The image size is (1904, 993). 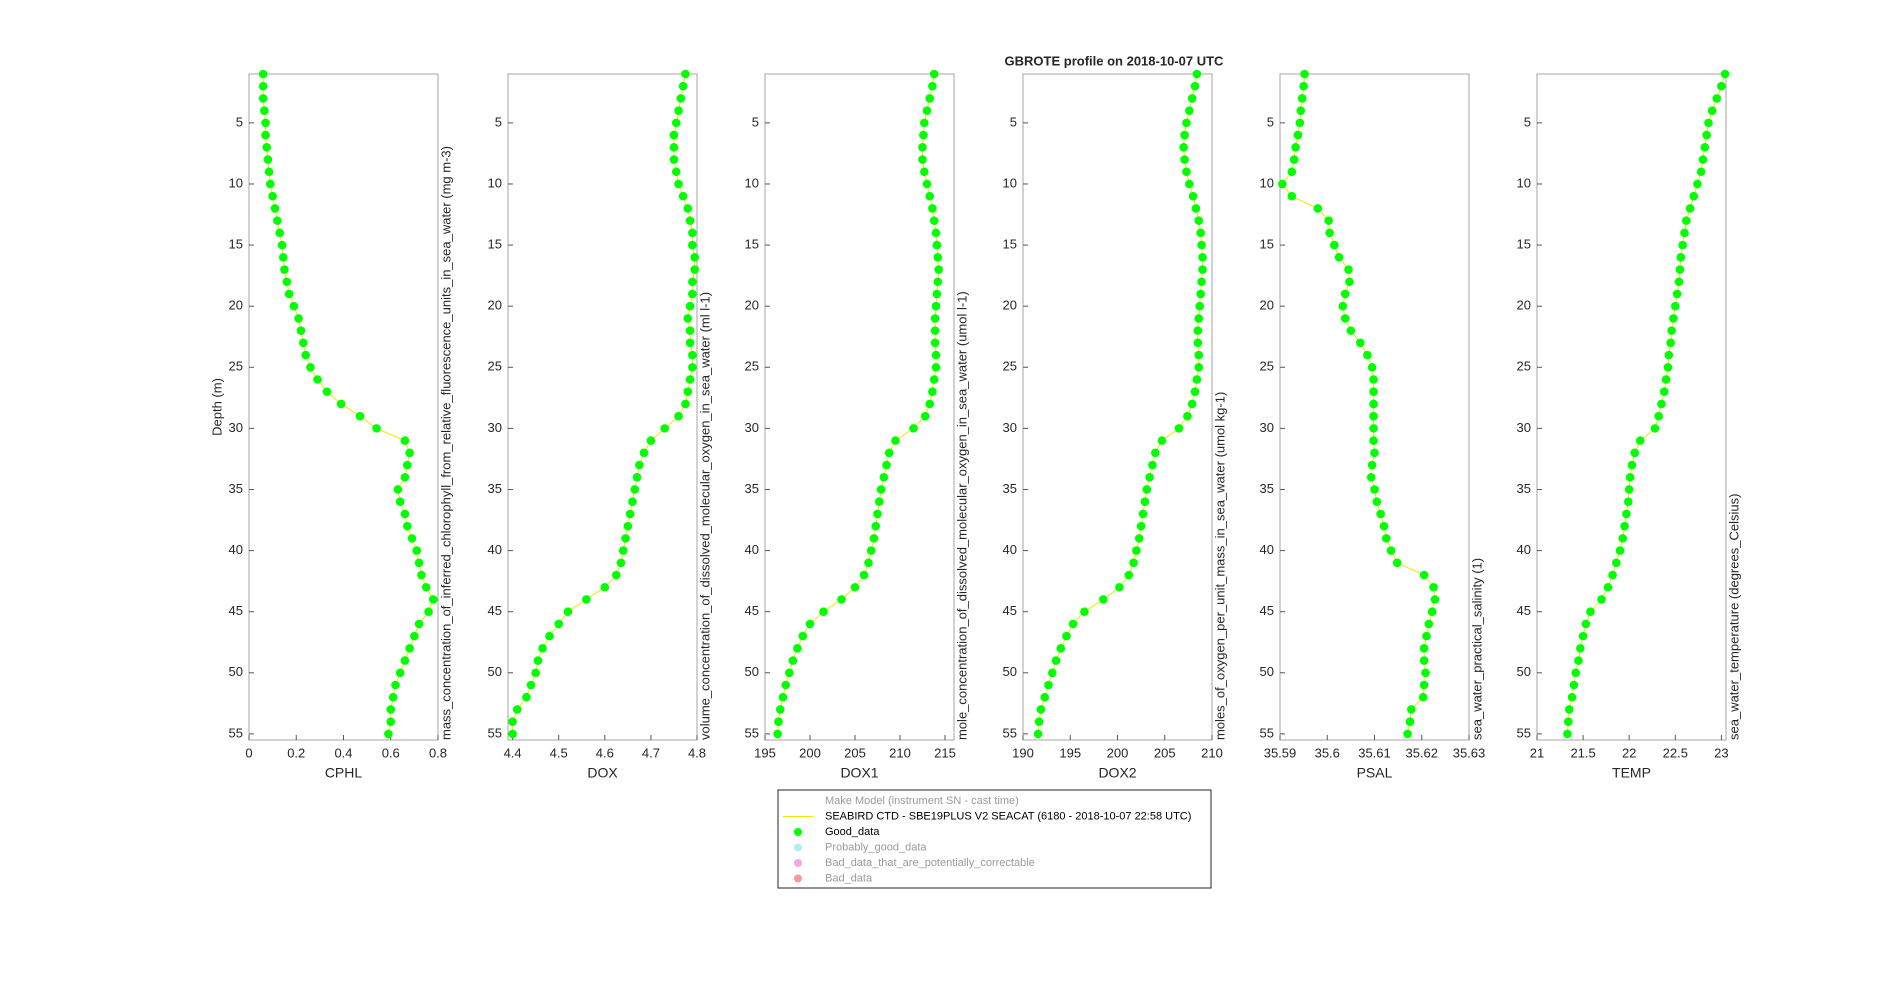 What do you see at coordinates (248, 752) in the screenshot?
I see `x-tick-label: 0` at bounding box center [248, 752].